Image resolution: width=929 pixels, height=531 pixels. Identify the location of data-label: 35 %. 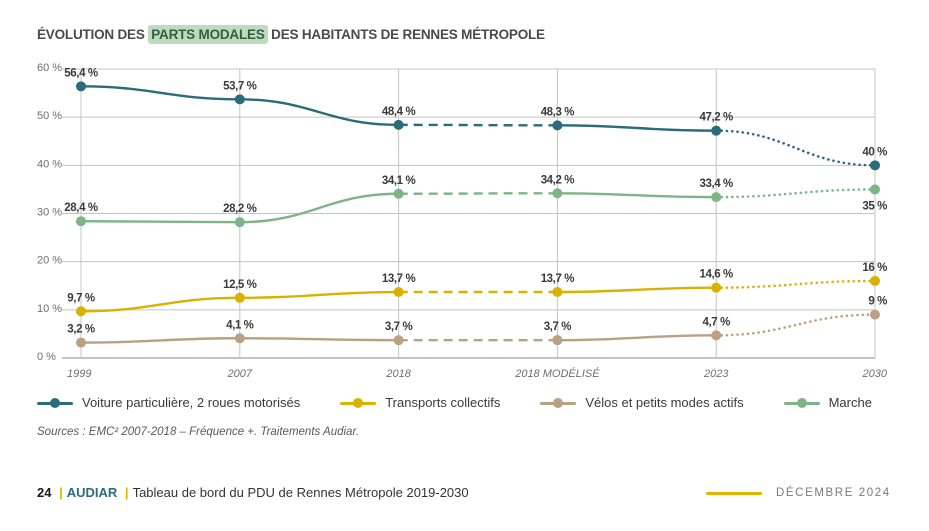
(874, 206).